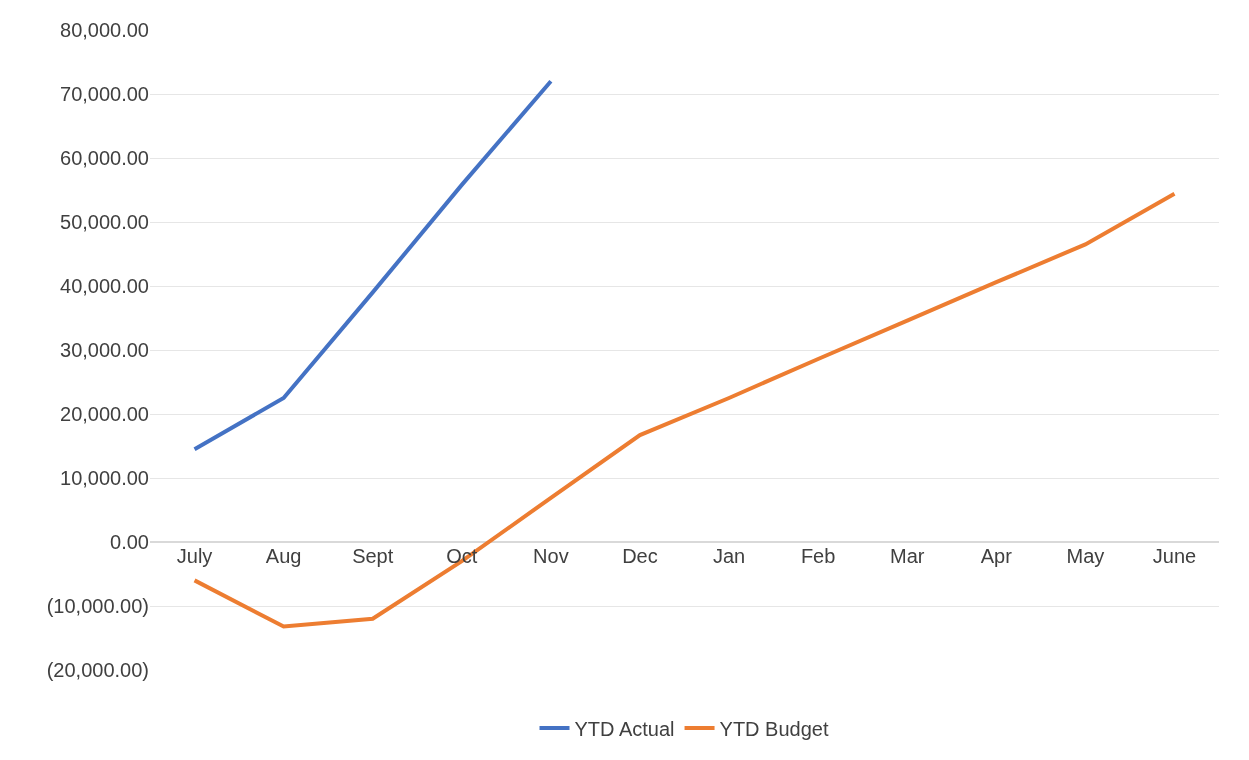  What do you see at coordinates (104, 158) in the screenshot?
I see `y-tick-label: 60,000.00` at bounding box center [104, 158].